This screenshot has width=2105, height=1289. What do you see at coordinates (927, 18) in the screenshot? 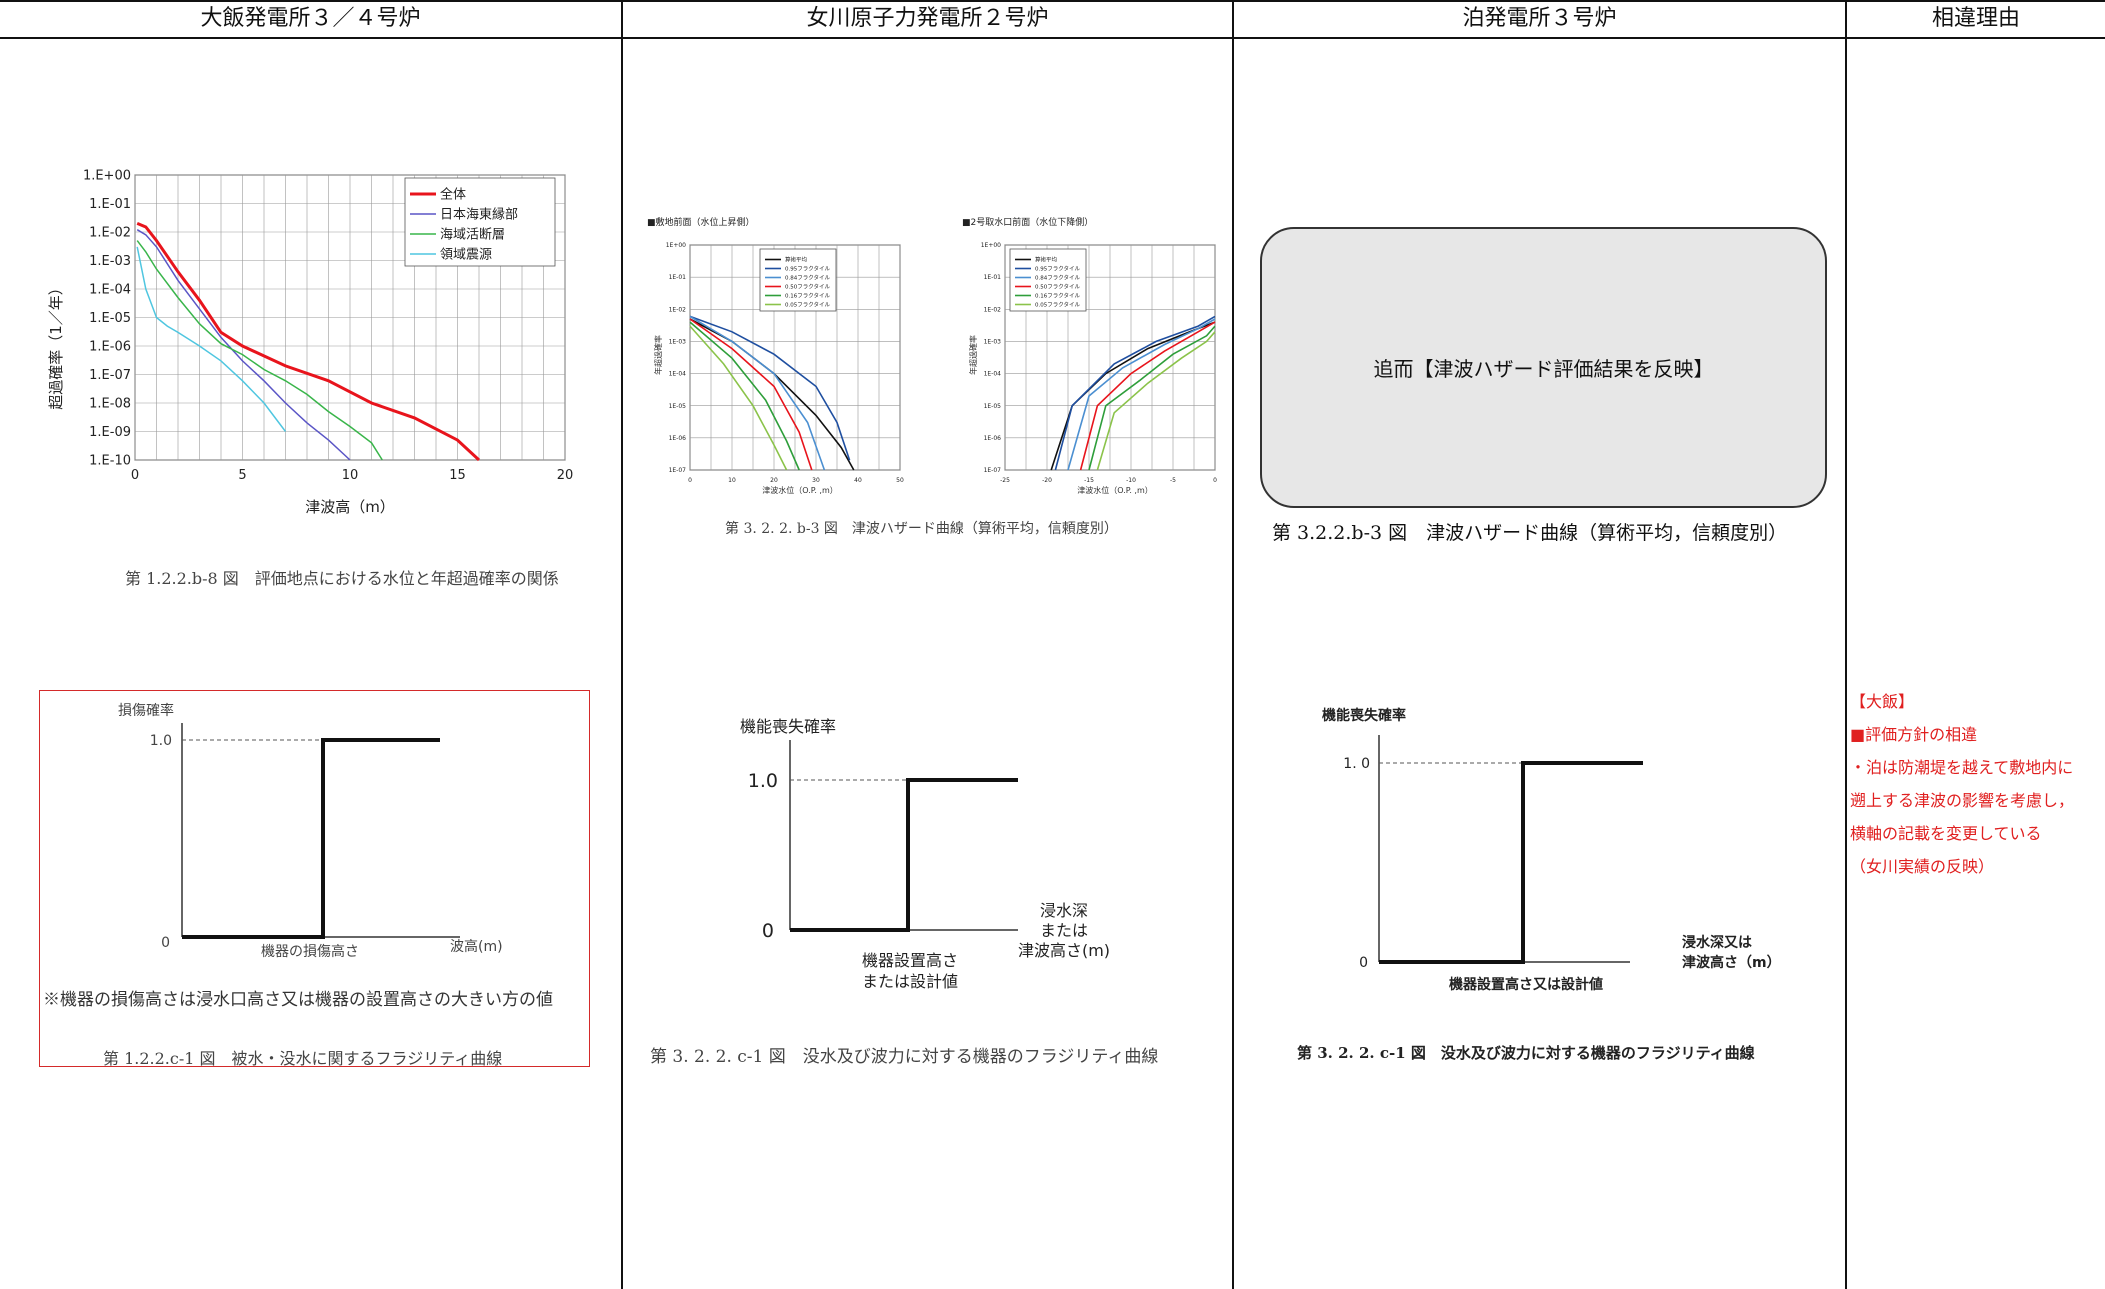
I see `header-onagawa: 女川原子力発電所２号炉` at bounding box center [927, 18].